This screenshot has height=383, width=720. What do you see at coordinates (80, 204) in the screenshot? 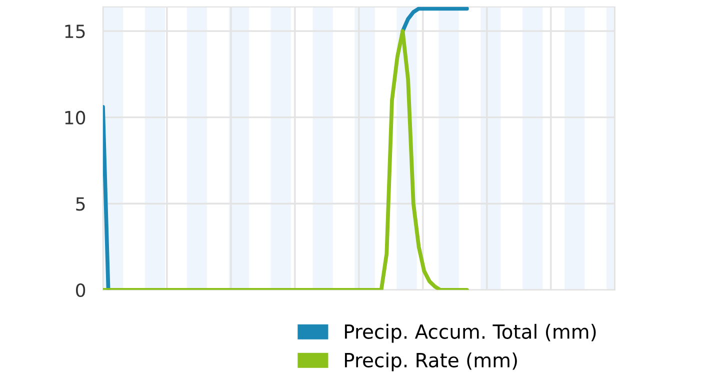
I see `y-tick-label: 5` at bounding box center [80, 204].